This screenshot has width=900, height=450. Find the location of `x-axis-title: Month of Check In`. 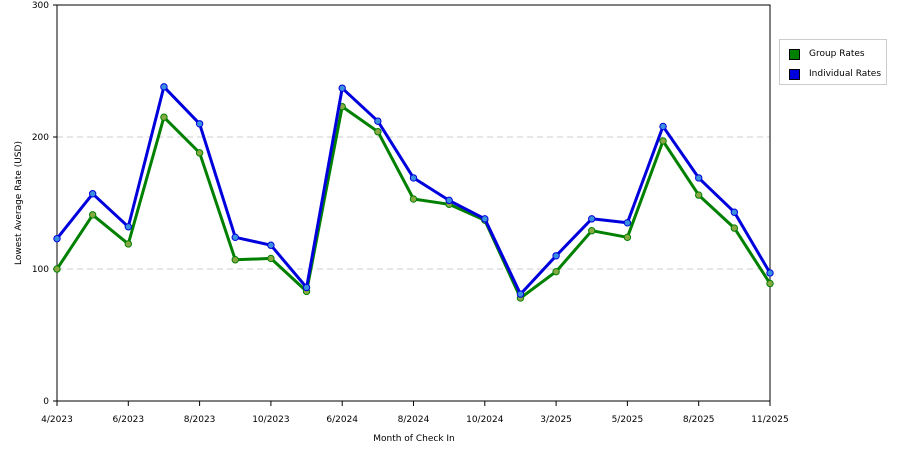

x-axis-title: Month of Check In is located at coordinates (414, 439).